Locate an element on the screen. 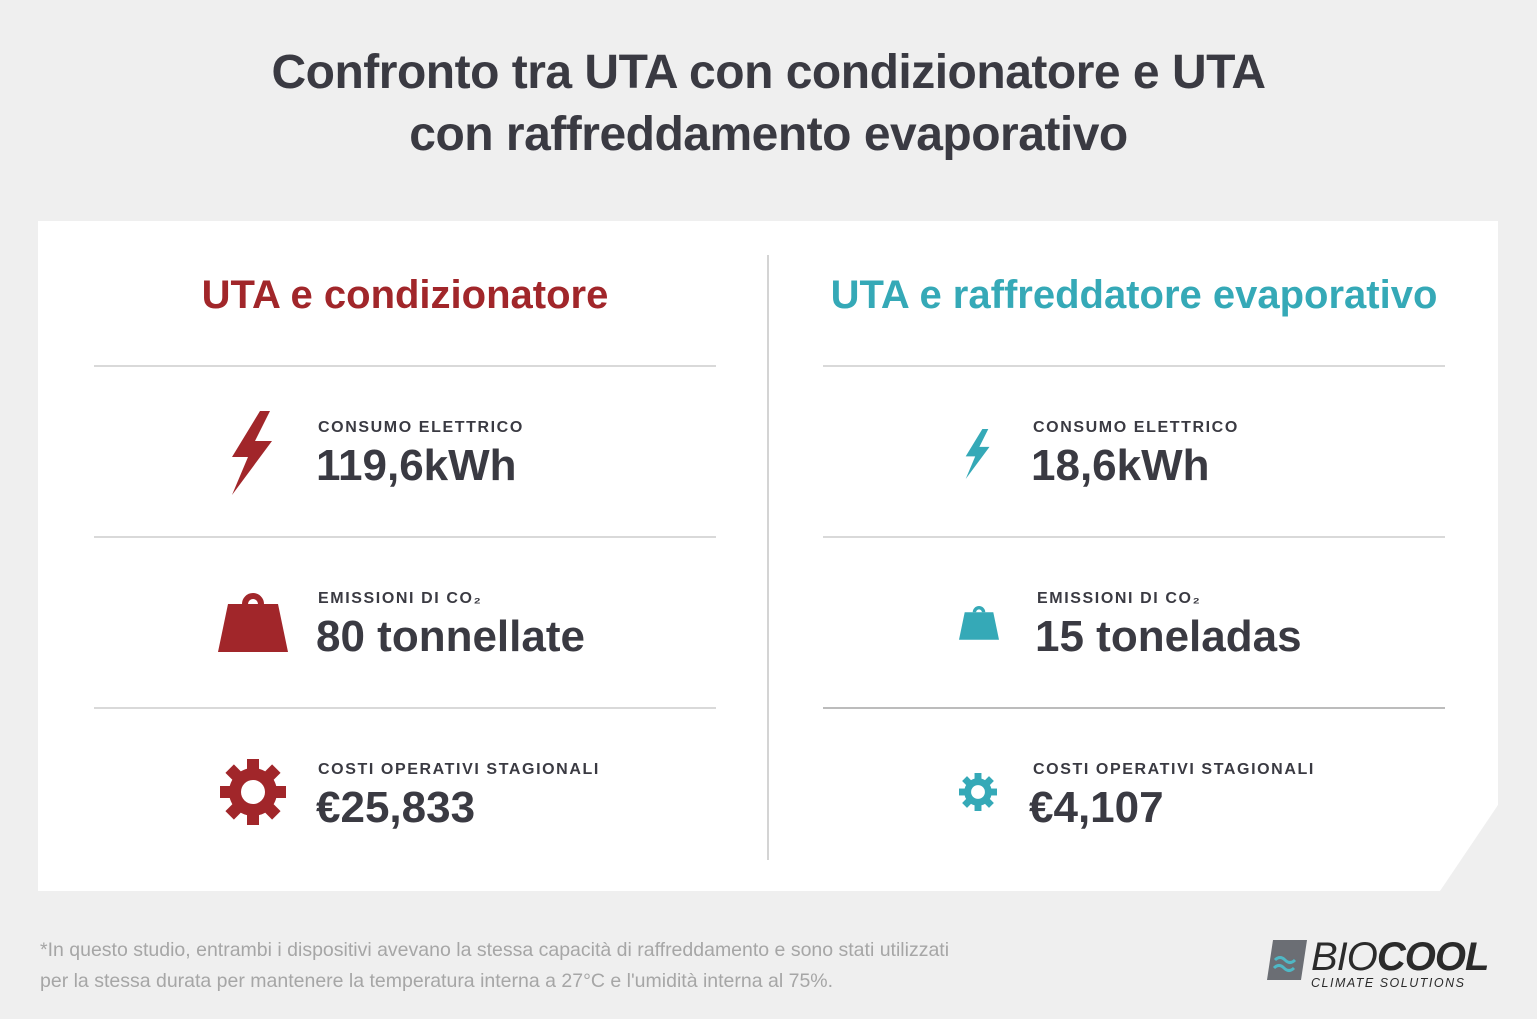 This screenshot has height=1019, width=1537. brand-name-bold: COOL is located at coordinates (1433, 957).